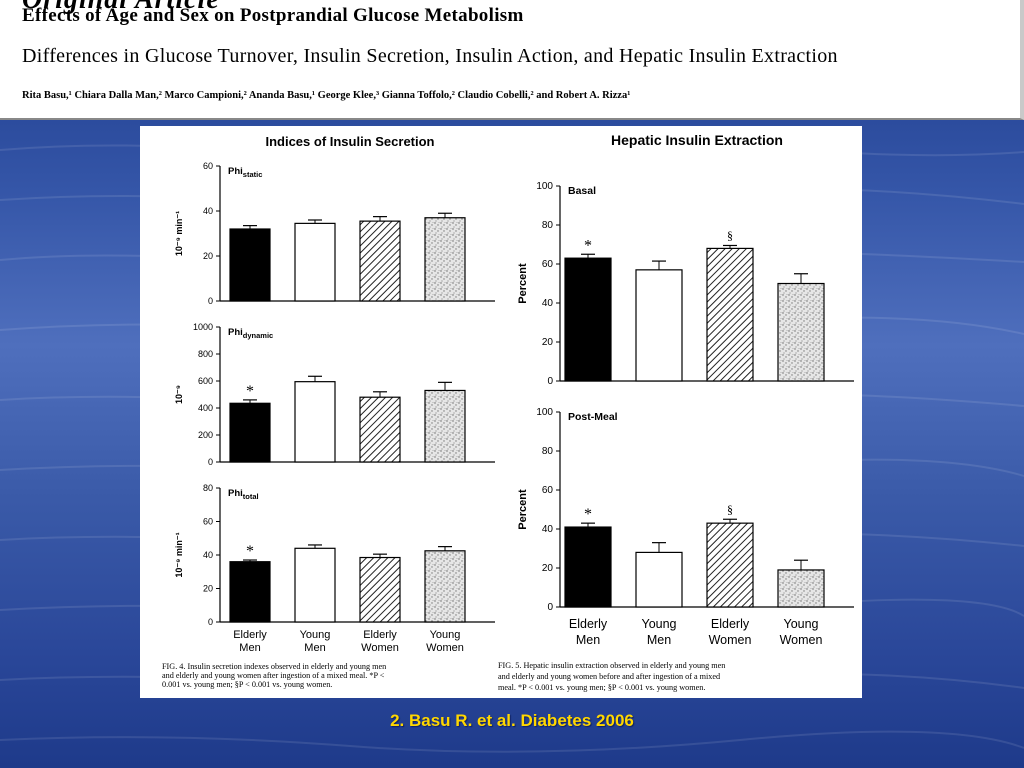  Describe the element at coordinates (582, 191) in the screenshot. I see `panel-title: Basal` at that location.